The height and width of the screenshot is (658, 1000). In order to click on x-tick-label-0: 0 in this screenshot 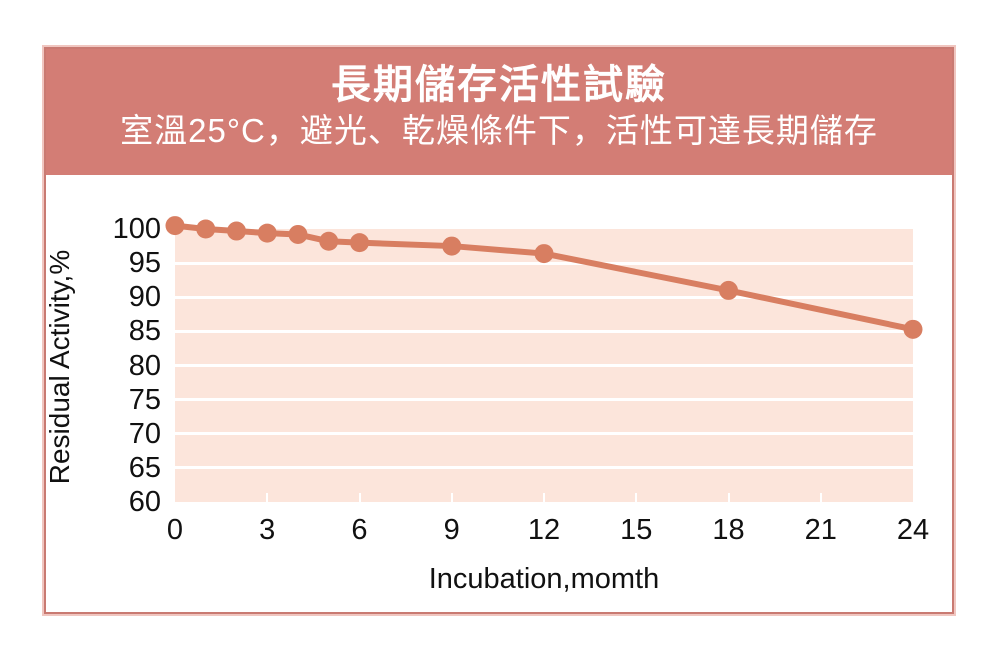, I will do `click(175, 530)`.